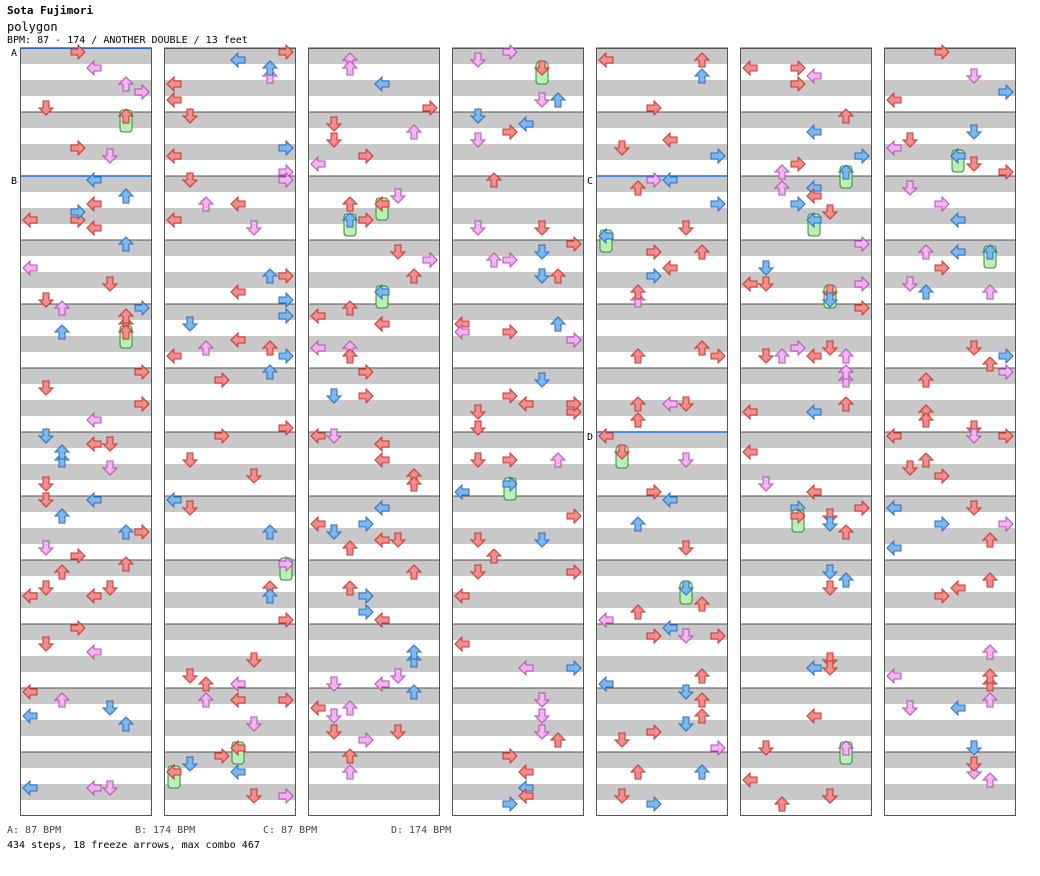  Describe the element at coordinates (165, 830) in the screenshot. I see `bpm-legend-b: B: 174 BPM` at that location.